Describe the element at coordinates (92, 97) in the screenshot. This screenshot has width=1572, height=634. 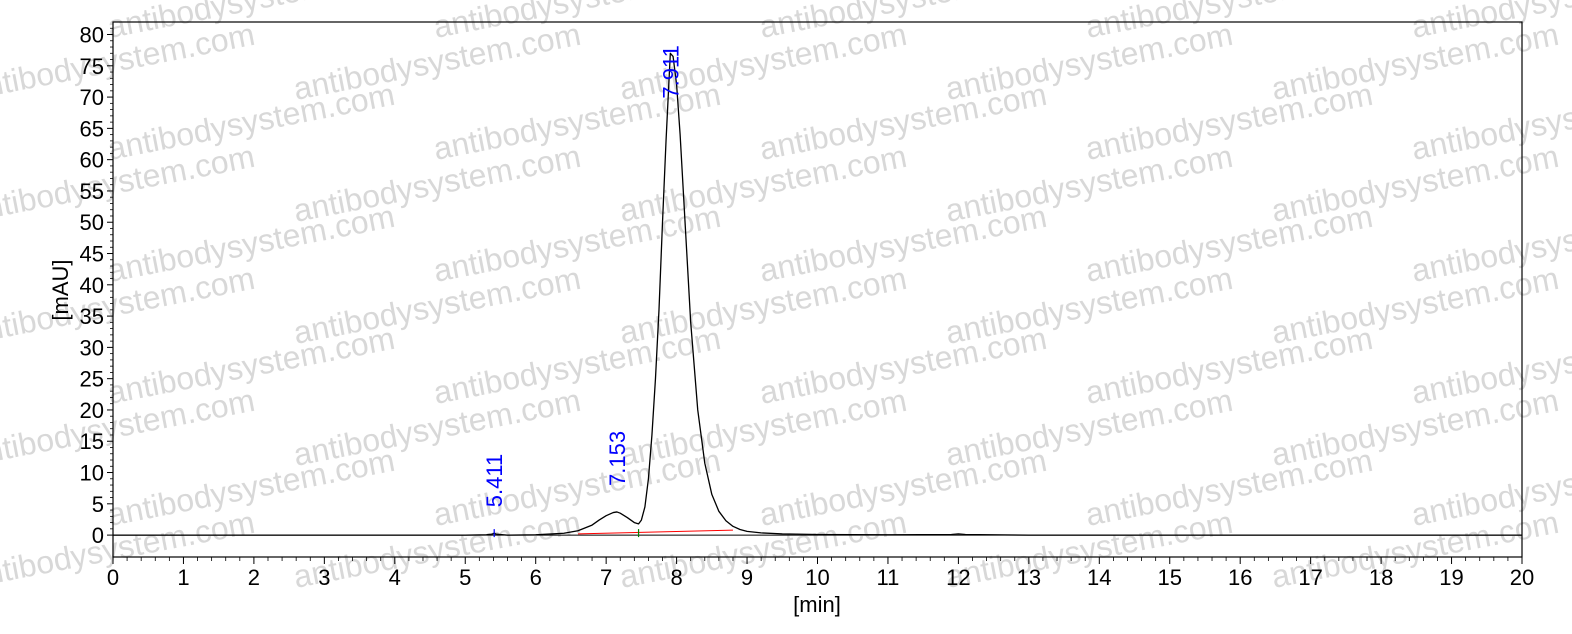
I see `y-tick-label: 70` at that location.